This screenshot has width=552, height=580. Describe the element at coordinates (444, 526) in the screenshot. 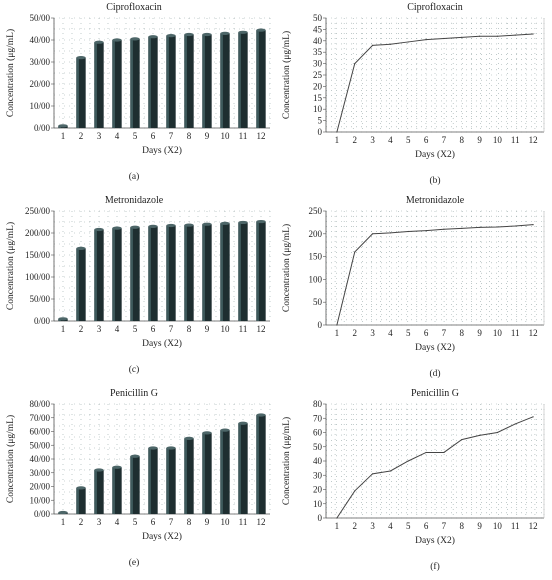

I see `x-tick-label: 7` at that location.